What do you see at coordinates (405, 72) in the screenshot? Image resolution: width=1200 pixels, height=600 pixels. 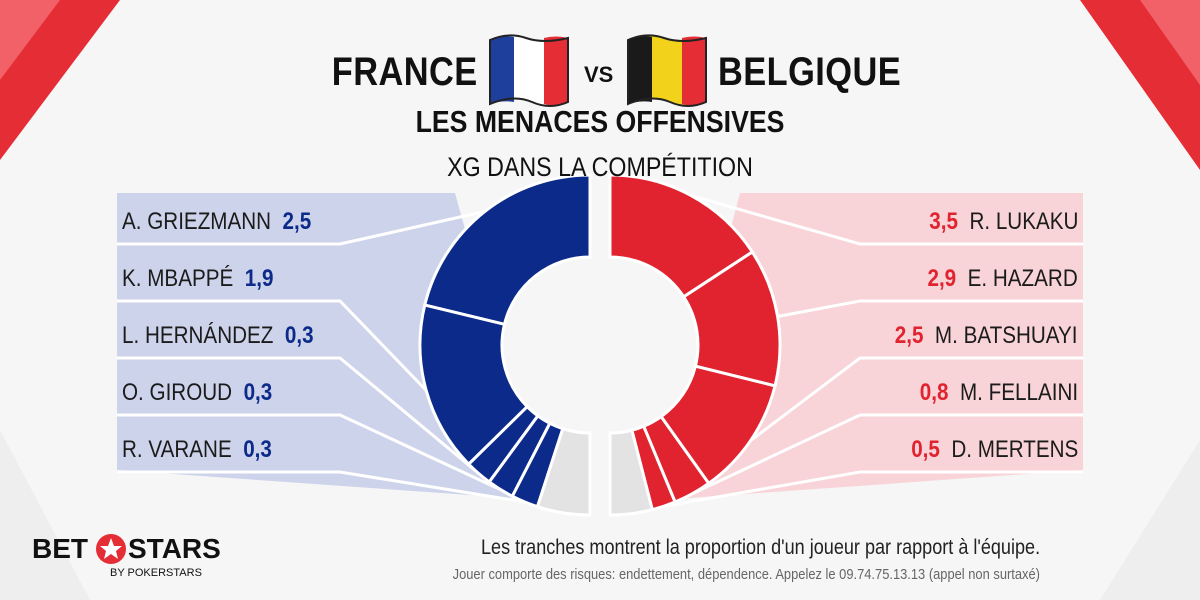 I see `team-left-title: FRANCE` at bounding box center [405, 72].